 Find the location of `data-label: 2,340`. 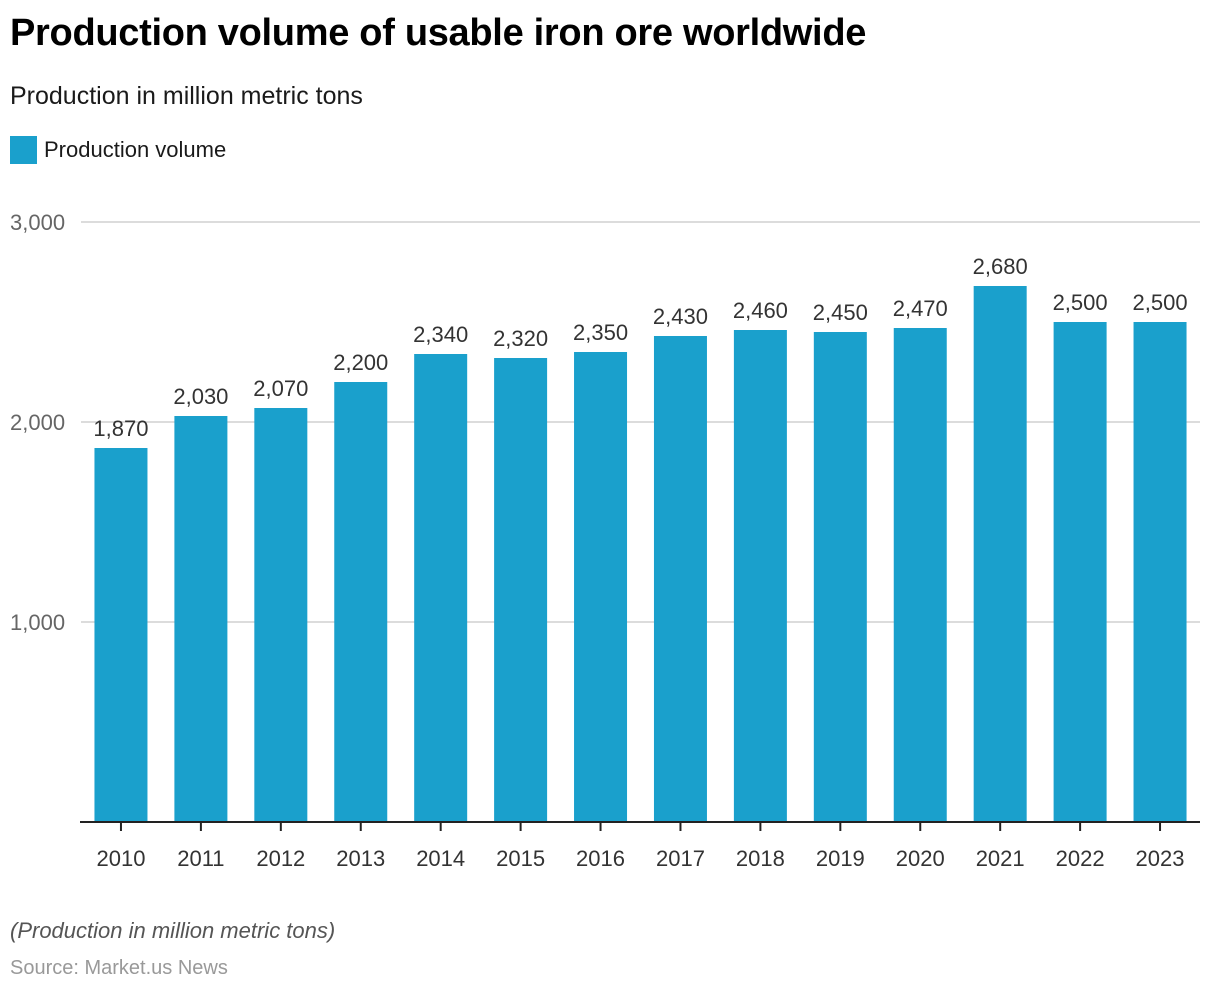

data-label: 2,340 is located at coordinates (440, 334).